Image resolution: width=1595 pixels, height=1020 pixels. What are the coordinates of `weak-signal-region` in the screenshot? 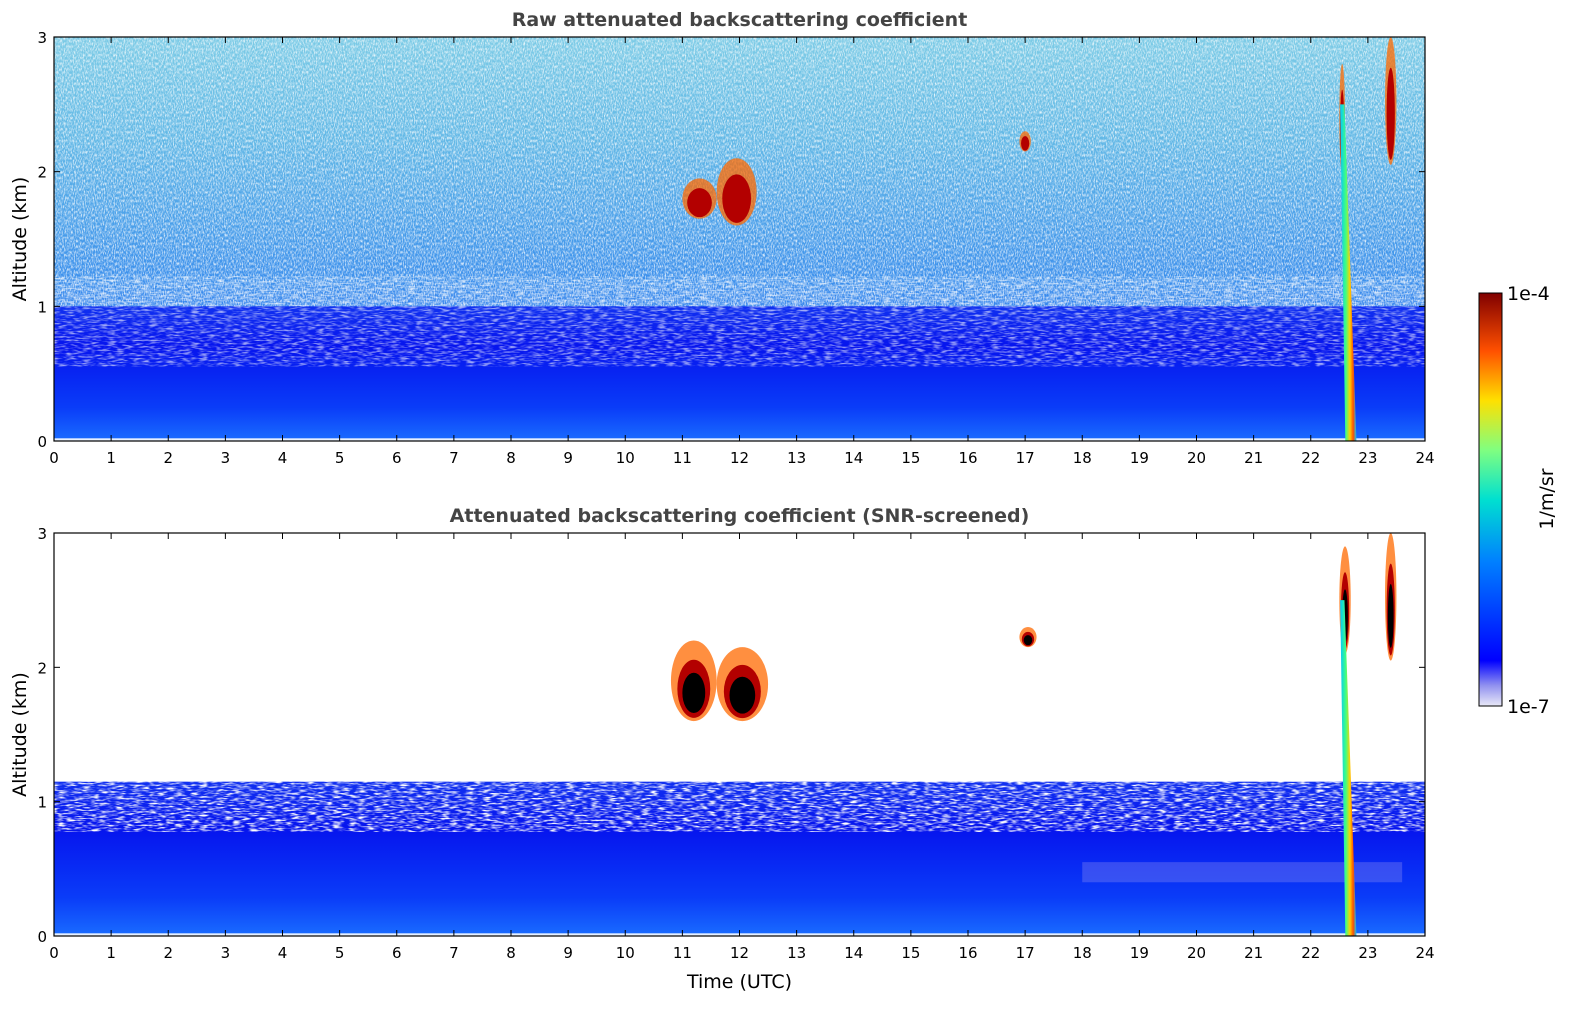 It's located at (1242, 872).